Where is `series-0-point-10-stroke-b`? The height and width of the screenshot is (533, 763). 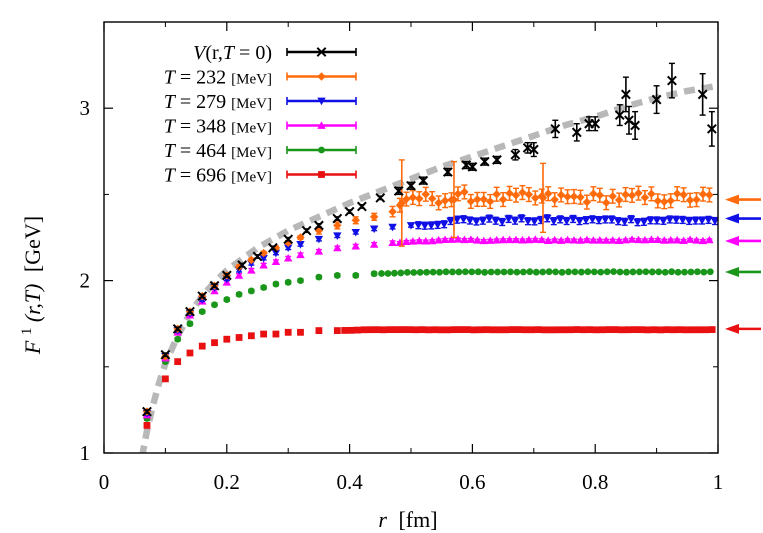 series-0-point-10-stroke-b is located at coordinates (288, 239).